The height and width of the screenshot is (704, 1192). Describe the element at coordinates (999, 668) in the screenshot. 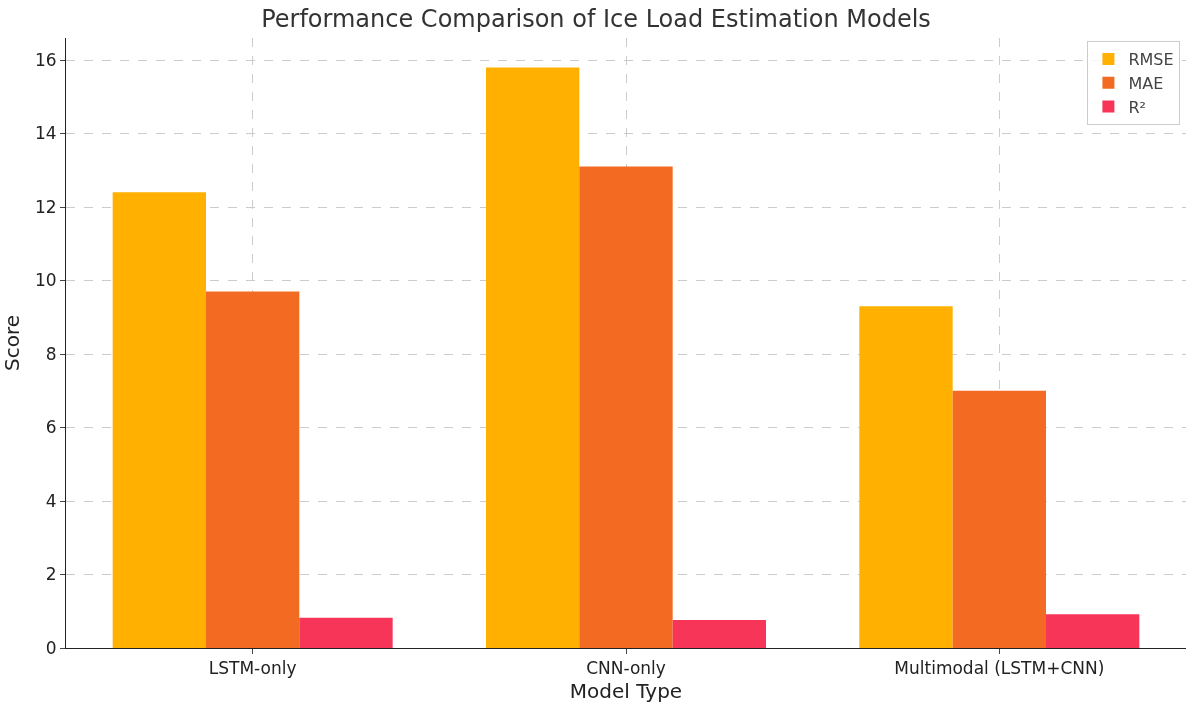

I see `x-tick-label: Multimodal (LSTM+CNN)` at that location.